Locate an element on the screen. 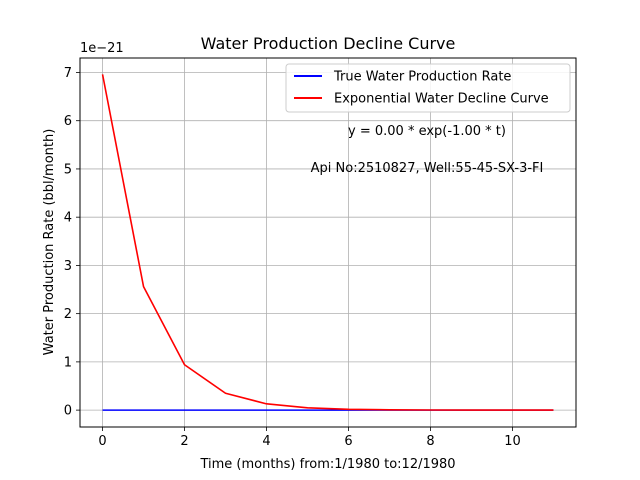 The height and width of the screenshot is (480, 640). x-tick-label: 10 is located at coordinates (512, 441).